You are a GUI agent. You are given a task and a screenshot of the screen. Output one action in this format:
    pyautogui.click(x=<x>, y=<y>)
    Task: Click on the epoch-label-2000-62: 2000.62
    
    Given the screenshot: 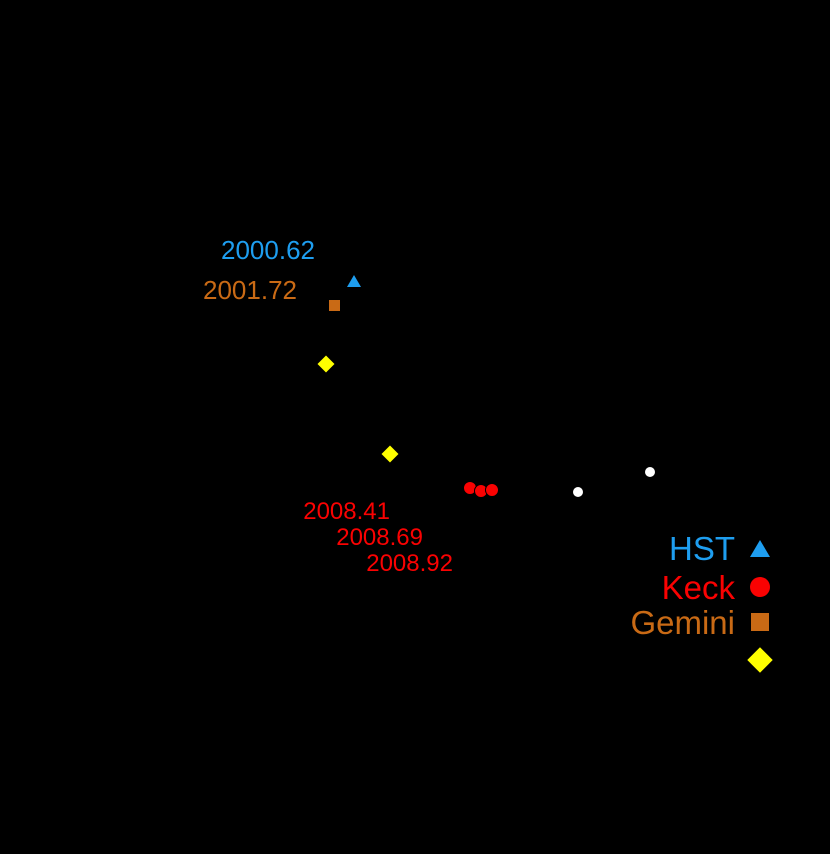 What is the action you would take?
    pyautogui.click(x=268, y=250)
    